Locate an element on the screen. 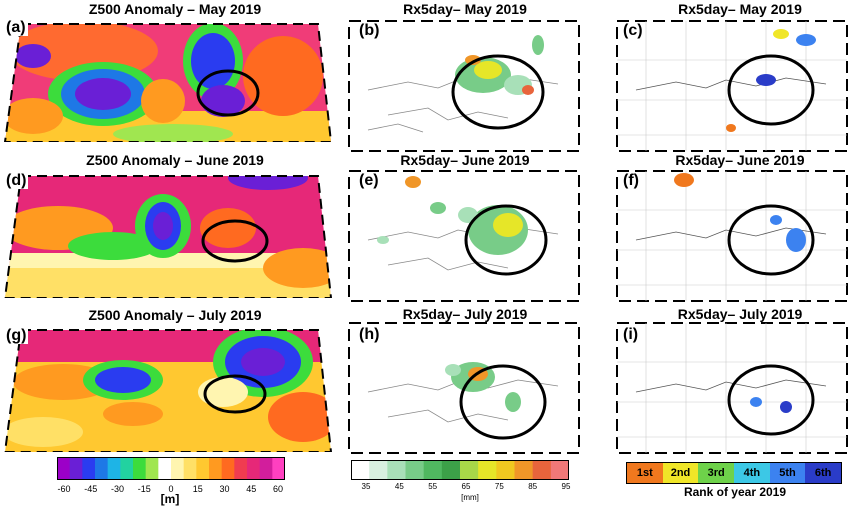 This screenshot has height=508, width=850. title-z500-june: Z500 Anomaly – June 2019 is located at coordinates (175, 160).